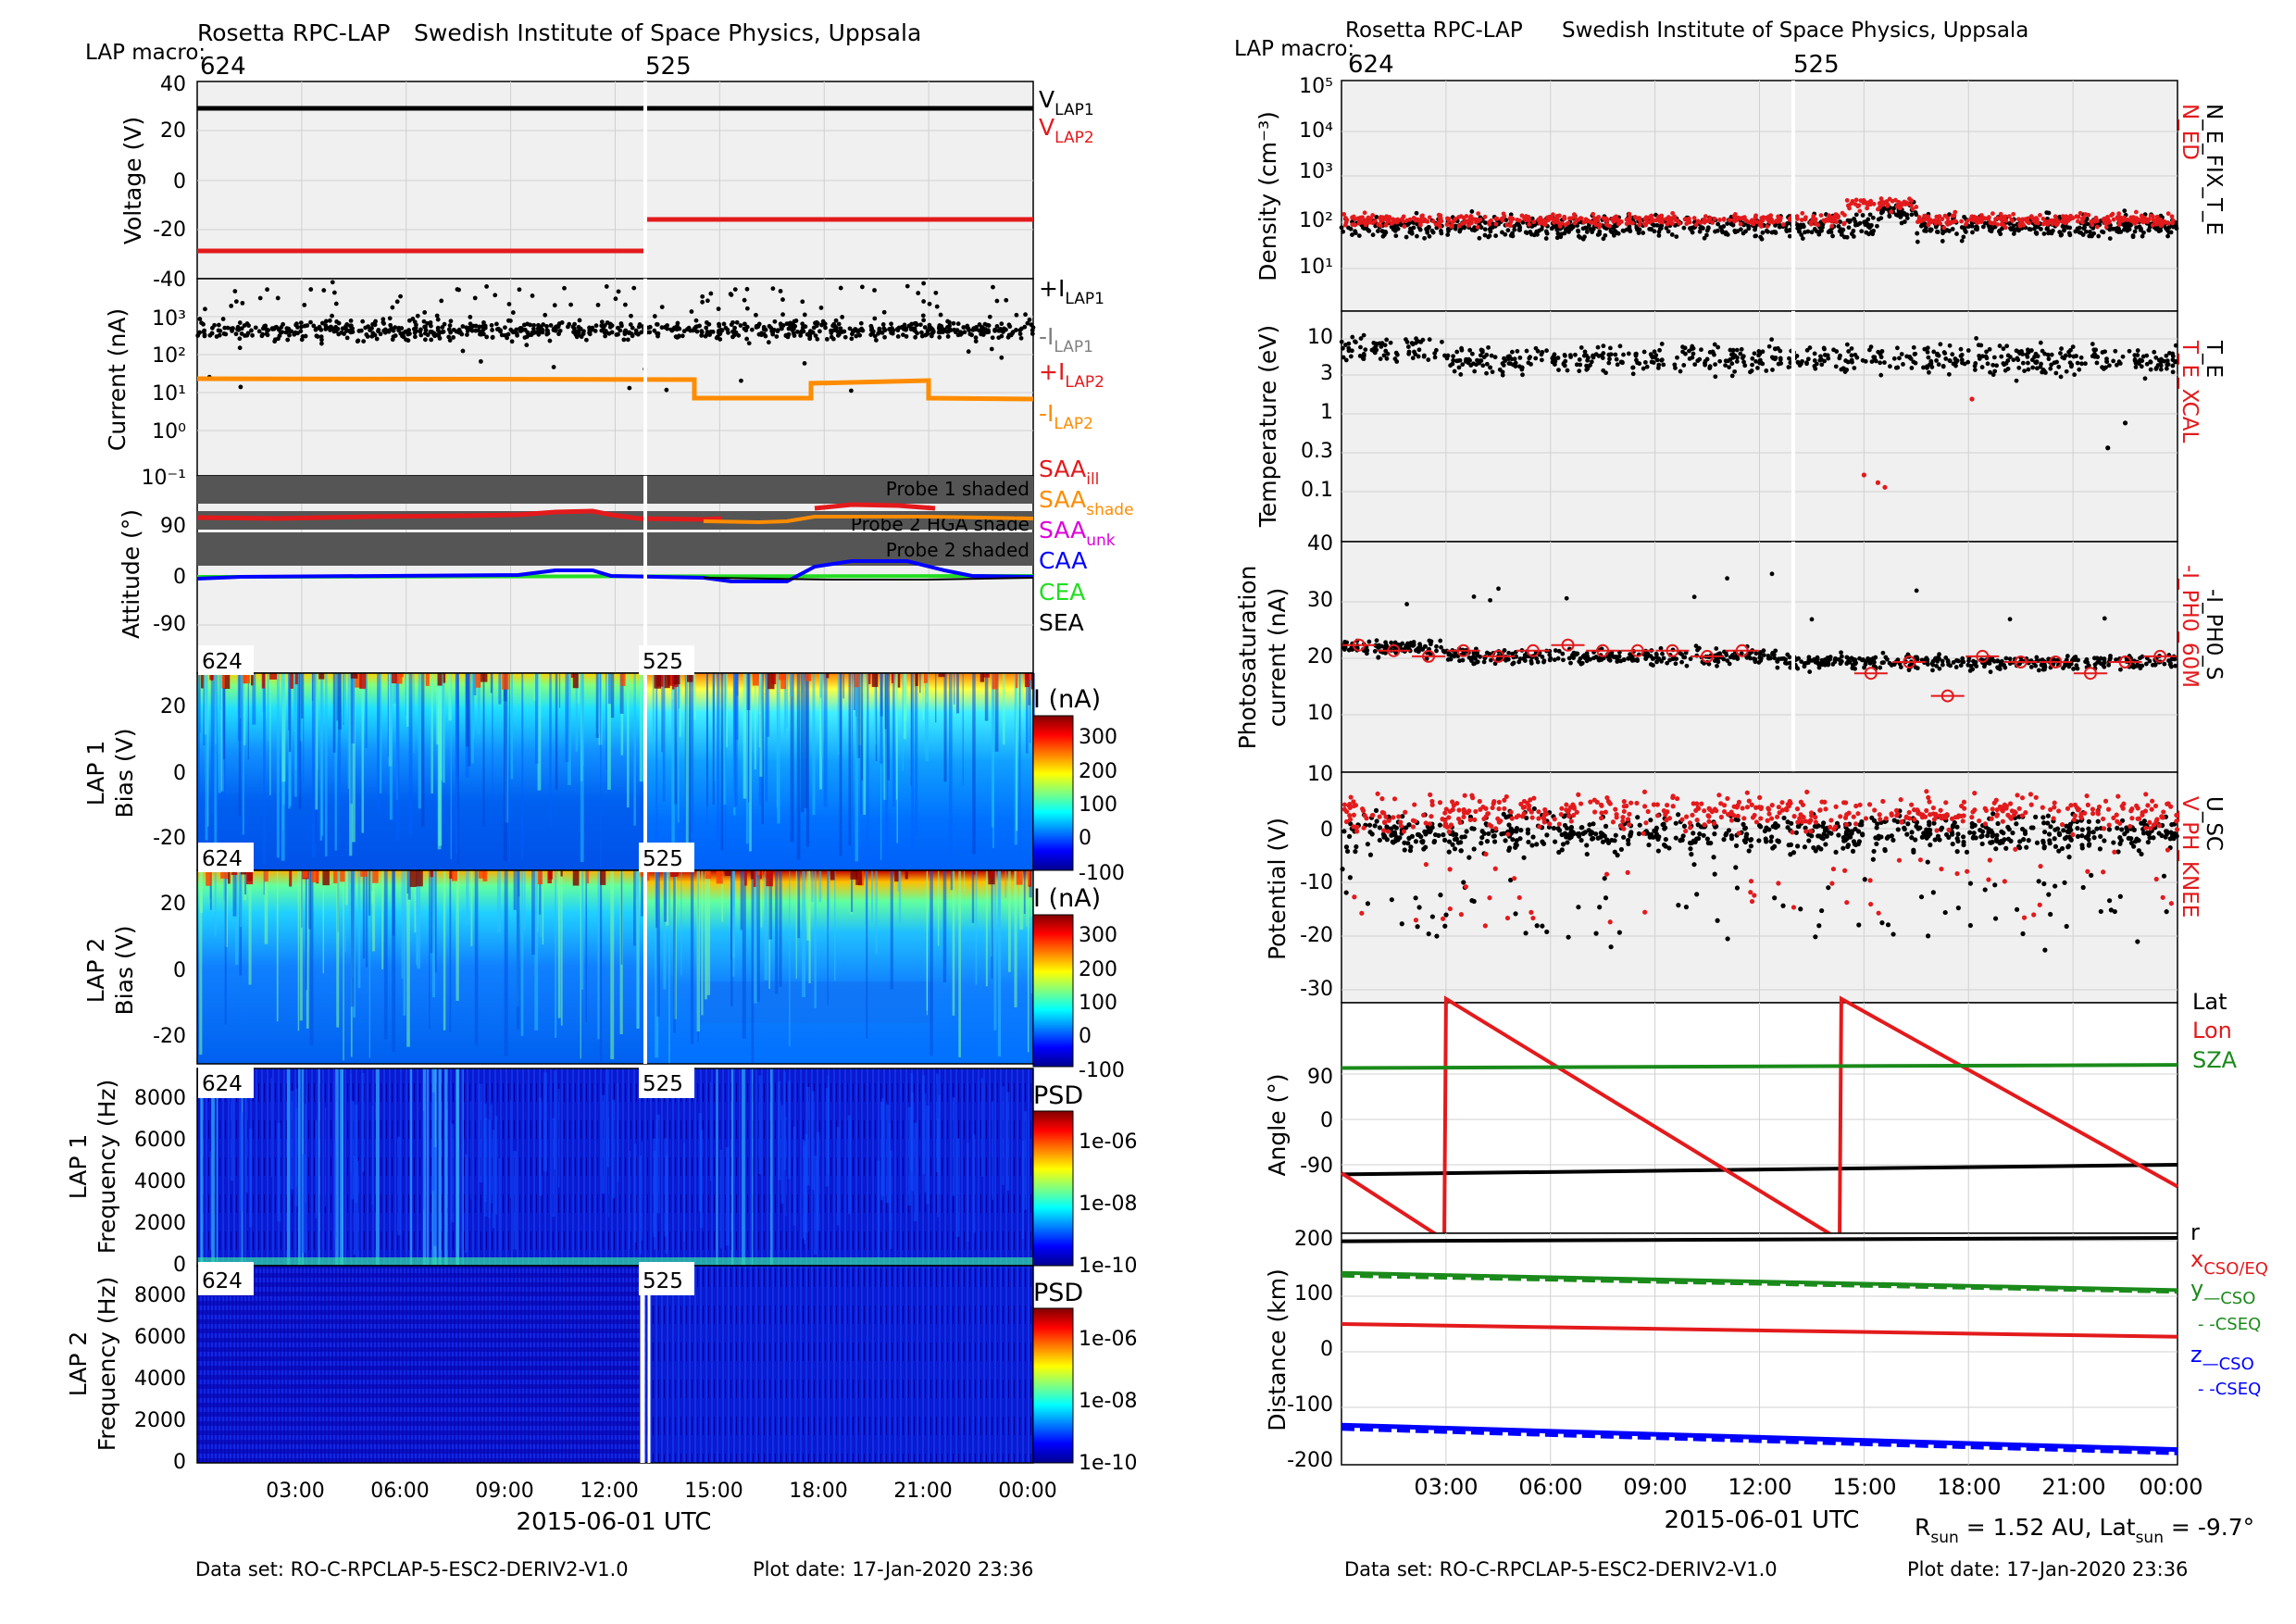 This screenshot has width=2296, height=1624. Describe the element at coordinates (1737, 888) in the screenshot. I see `potential-point` at that location.